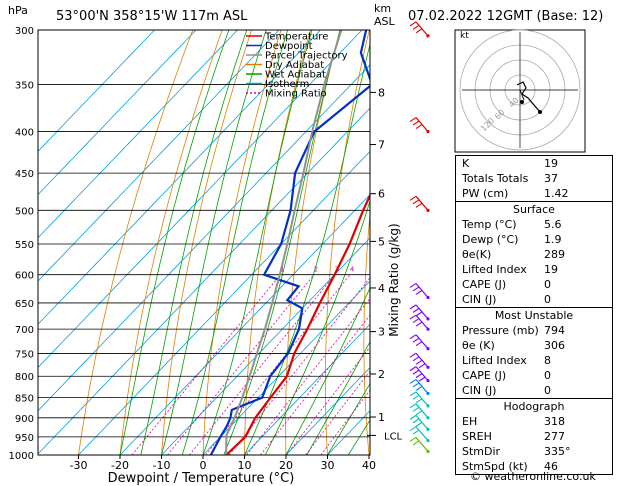  What do you see at coordinates (534, 193) in the screenshot?
I see `index-row: PW (cm) 1.42` at bounding box center [534, 193].